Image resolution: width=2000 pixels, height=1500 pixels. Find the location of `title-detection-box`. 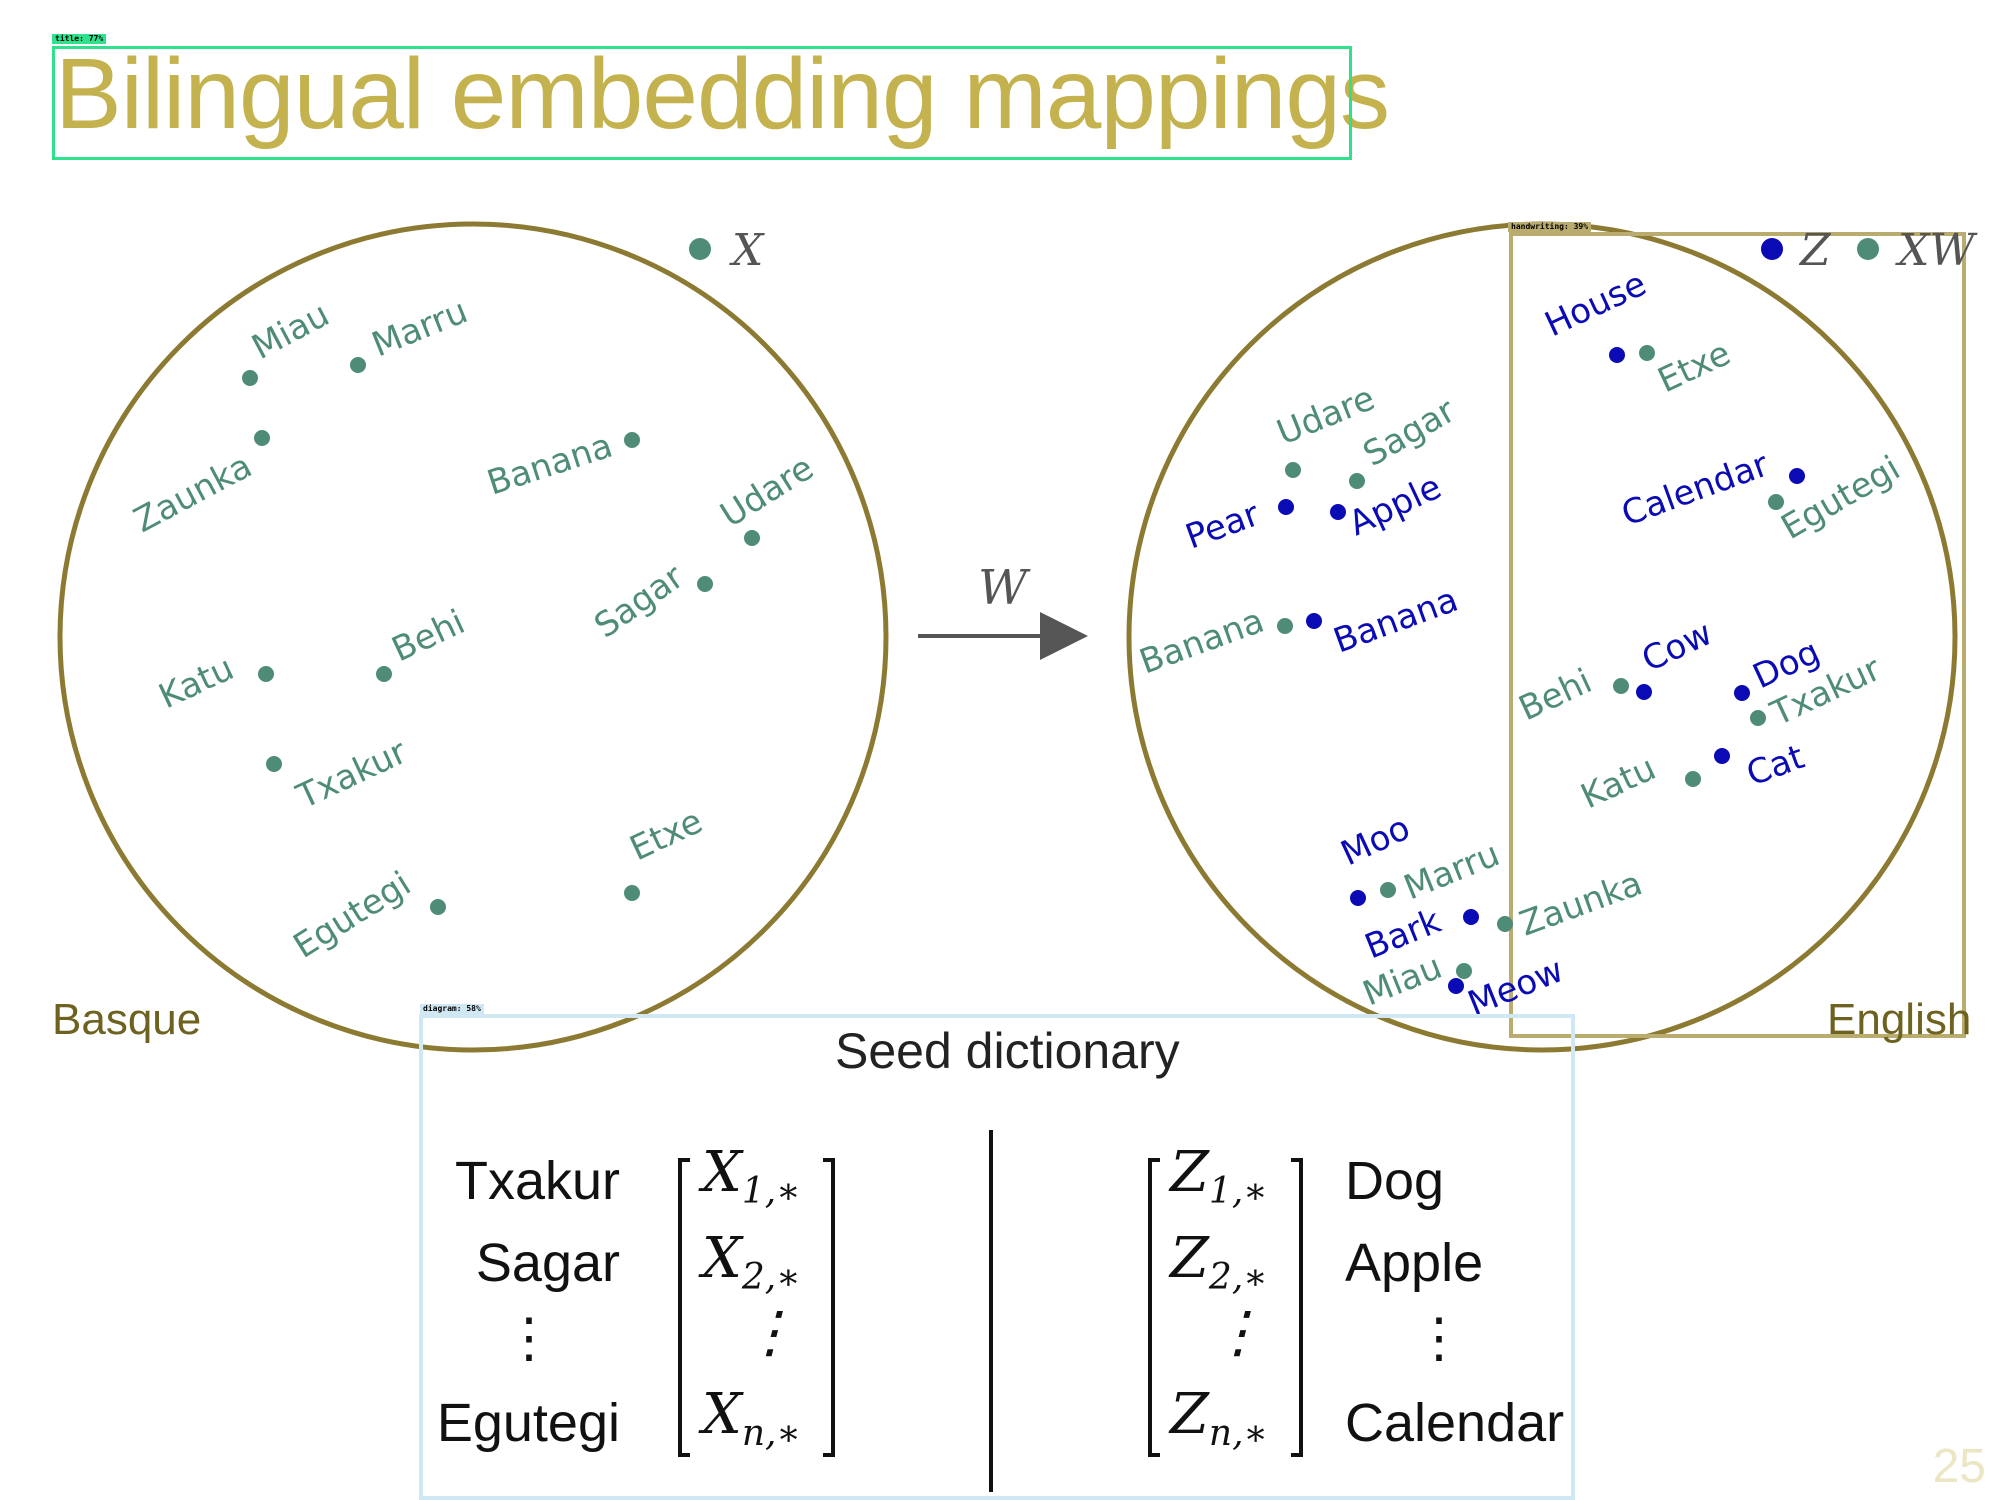

title-detection-box is located at coordinates (702, 103).